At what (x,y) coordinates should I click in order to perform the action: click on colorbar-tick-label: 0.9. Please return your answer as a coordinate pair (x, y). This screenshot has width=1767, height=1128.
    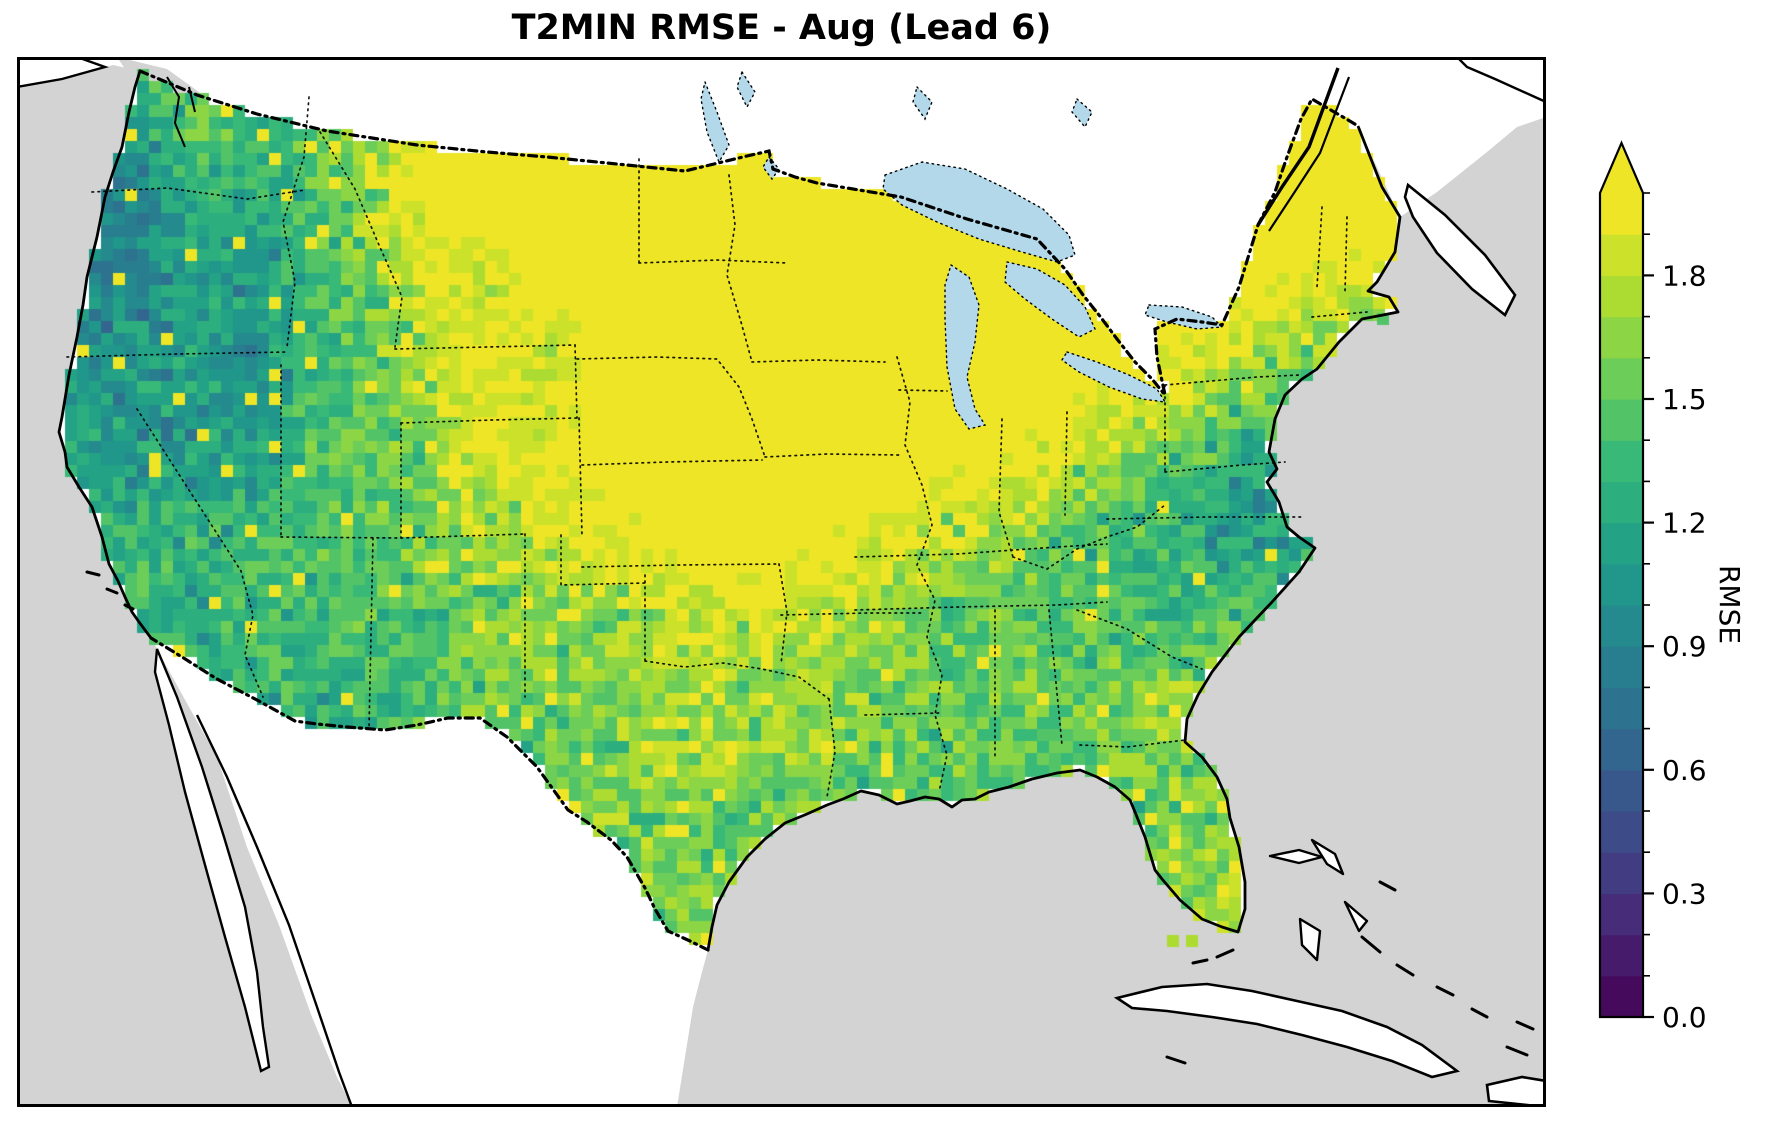
    Looking at the image, I should click on (1684, 646).